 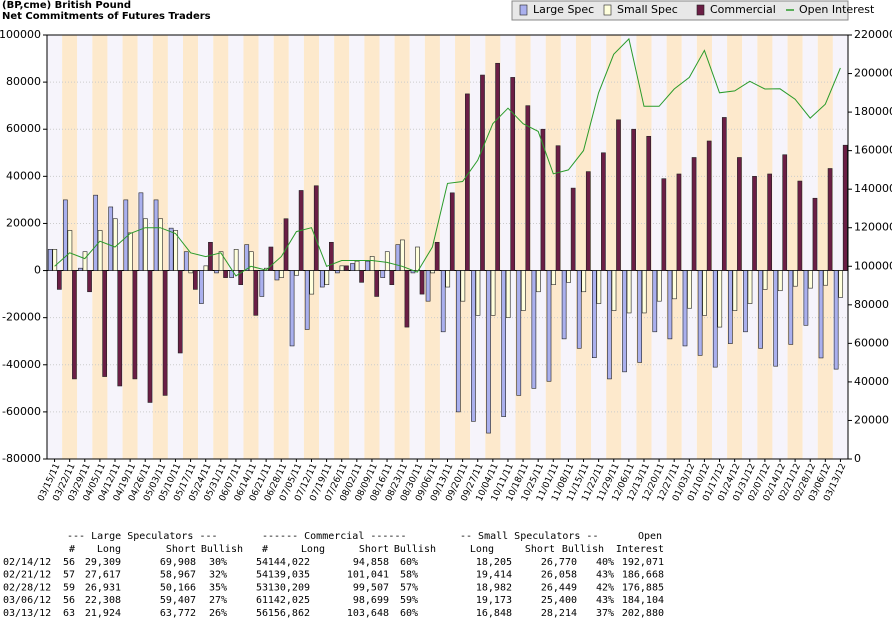 I want to click on table-group-header: ------ Commercial ------, so click(x=334, y=536).